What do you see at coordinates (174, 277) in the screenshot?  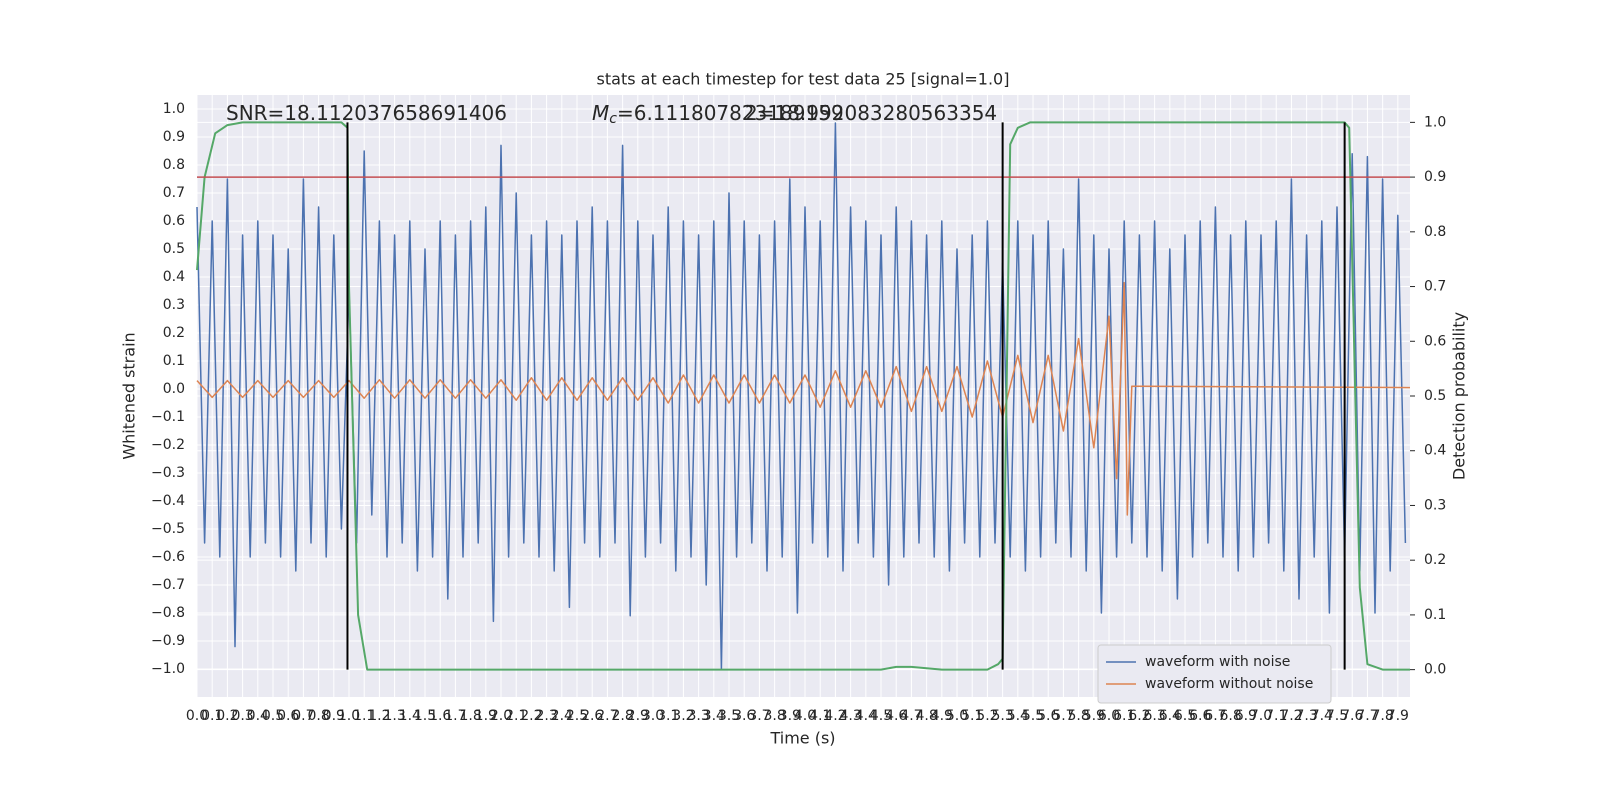 I see `y-tick-label: 0.4` at bounding box center [174, 277].